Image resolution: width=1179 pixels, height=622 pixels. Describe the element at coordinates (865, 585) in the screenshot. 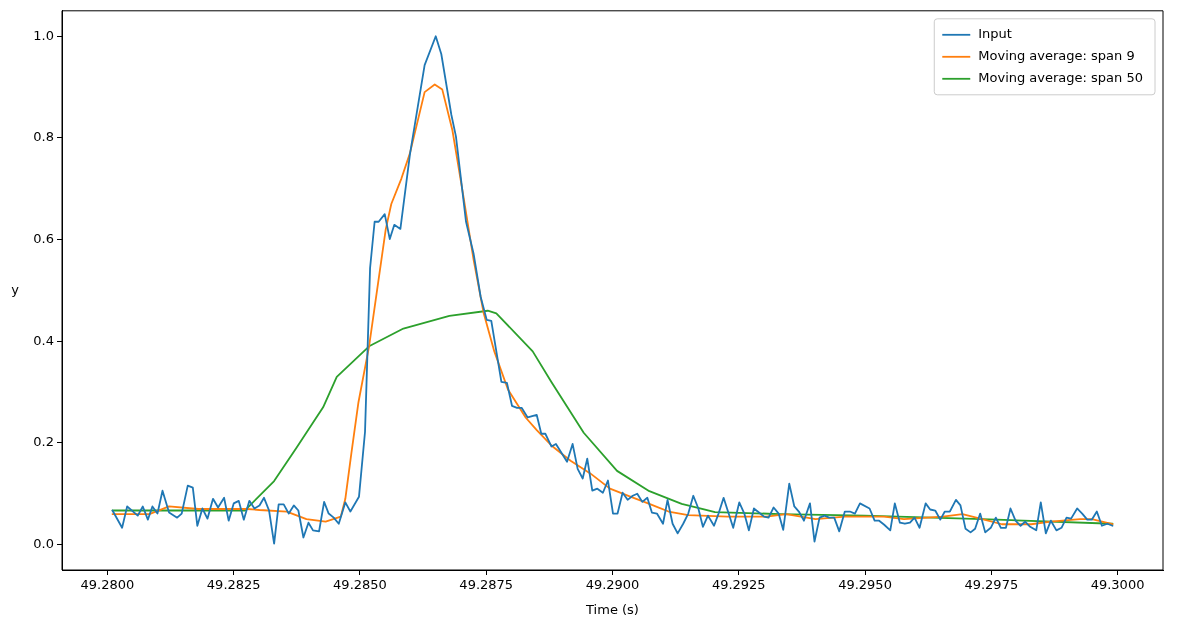

I see `x-tick-label: 49.2950` at that location.